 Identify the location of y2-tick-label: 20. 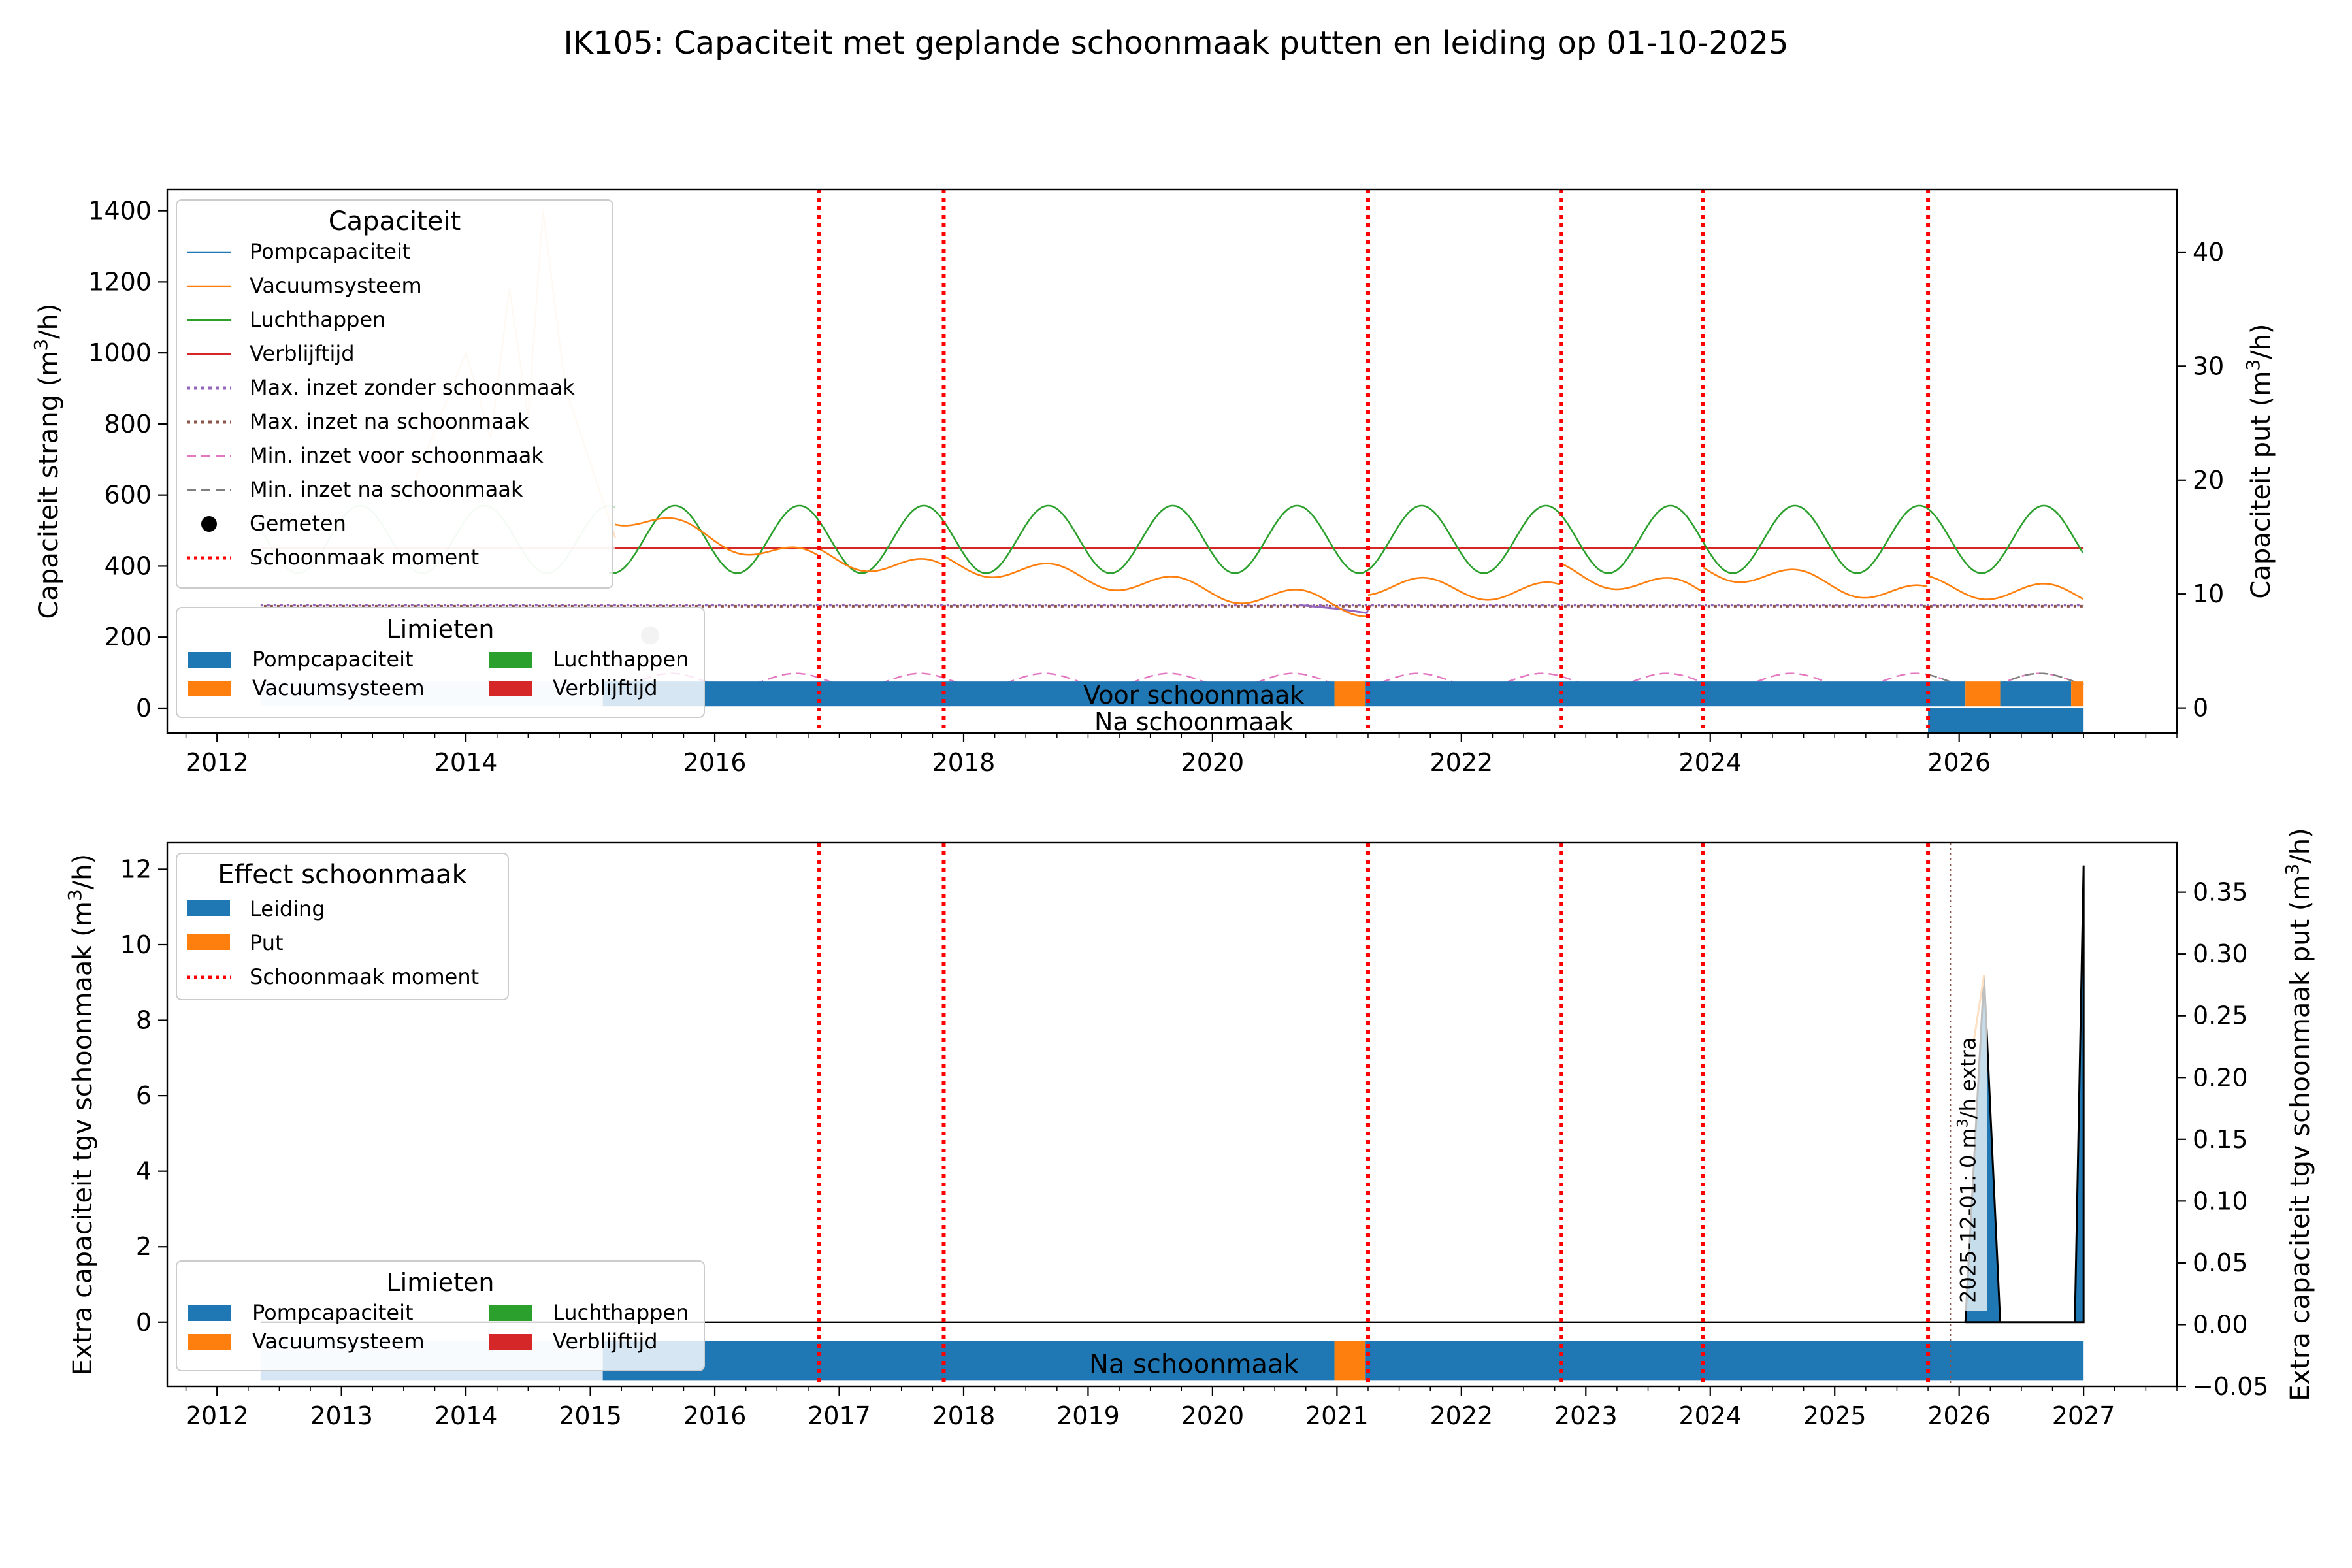
(2208, 480).